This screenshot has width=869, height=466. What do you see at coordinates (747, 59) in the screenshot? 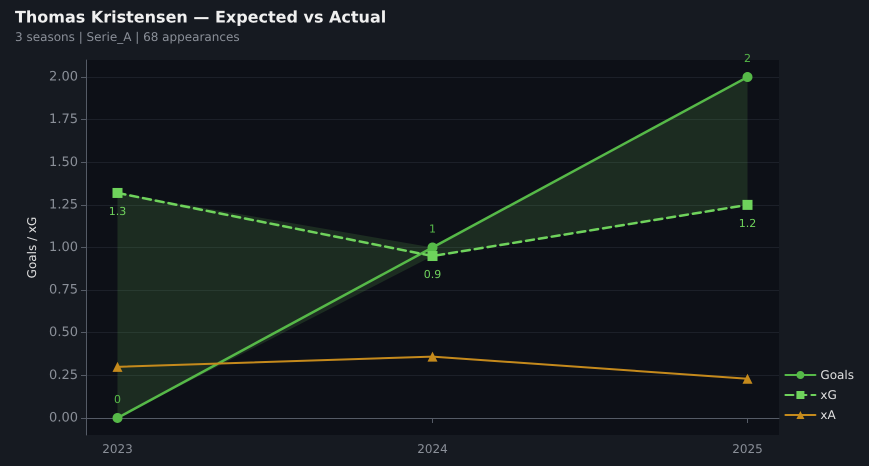
I see `data-label: 2` at bounding box center [747, 59].